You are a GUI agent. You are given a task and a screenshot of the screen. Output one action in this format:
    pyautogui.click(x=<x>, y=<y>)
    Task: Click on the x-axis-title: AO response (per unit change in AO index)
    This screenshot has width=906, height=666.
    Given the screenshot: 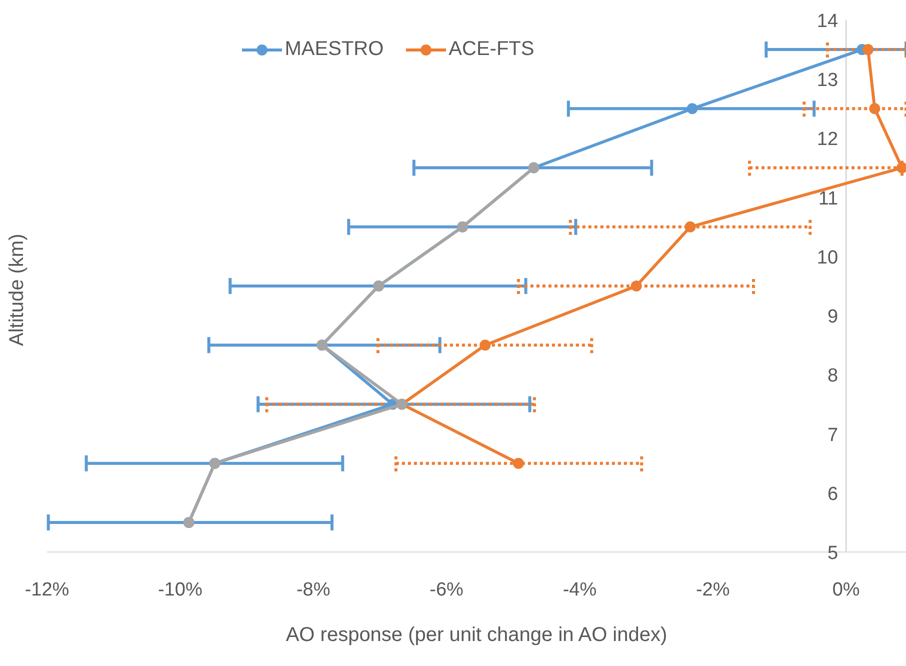 What is the action you would take?
    pyautogui.click(x=477, y=635)
    